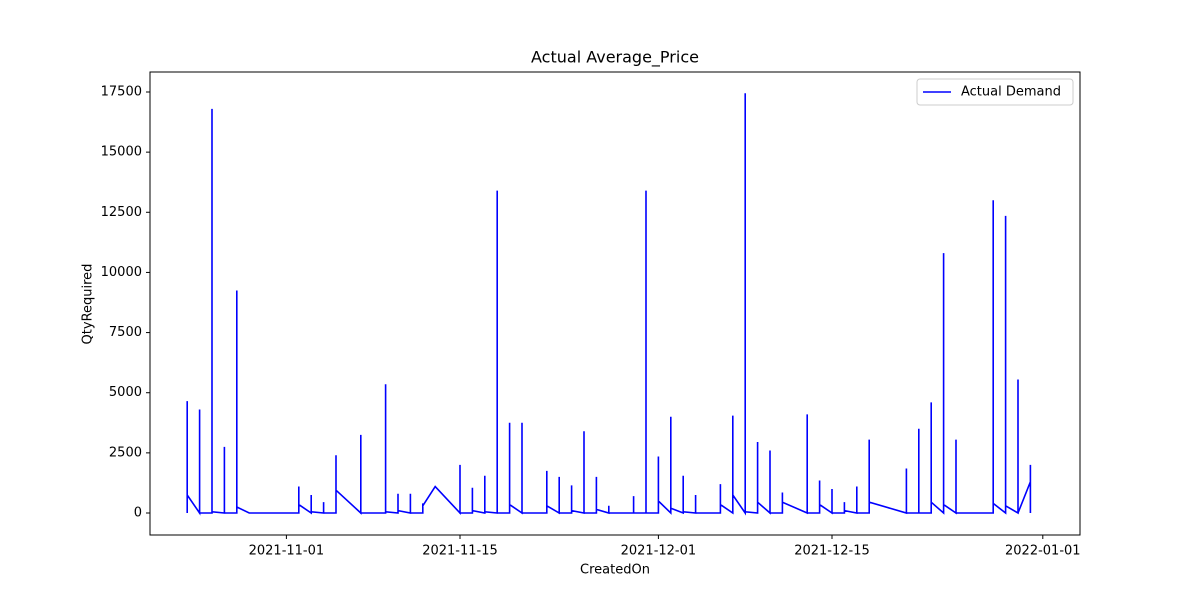 Image resolution: width=1200 pixels, height=604 pixels. What do you see at coordinates (1011, 92) in the screenshot?
I see `legend-label: Actual Demand` at bounding box center [1011, 92].